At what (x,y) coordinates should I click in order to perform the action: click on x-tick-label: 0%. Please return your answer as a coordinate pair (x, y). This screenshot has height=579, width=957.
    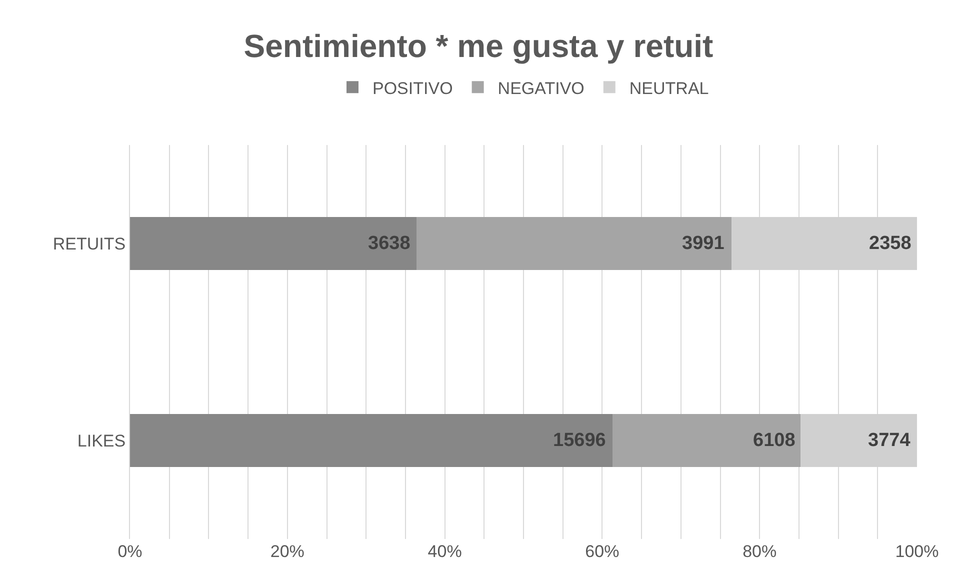
    Looking at the image, I should click on (130, 551).